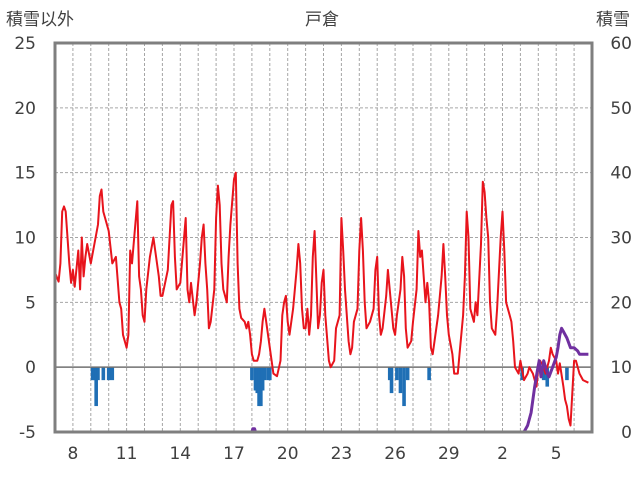 This screenshot has width=636, height=501. Describe the element at coordinates (342, 454) in the screenshot. I see `x-tick-label: 23` at that location.